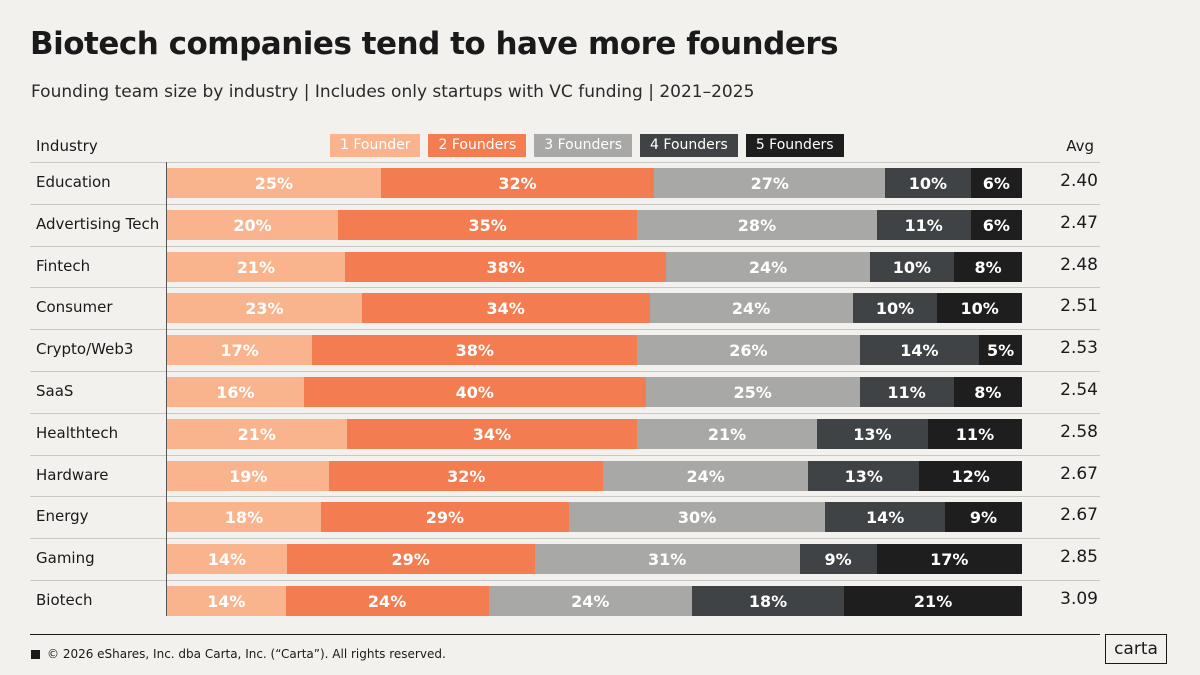 Image resolution: width=1200 pixels, height=675 pixels. Describe the element at coordinates (697, 517) in the screenshot. I see `bar-segment-3-founder: 30%` at that location.